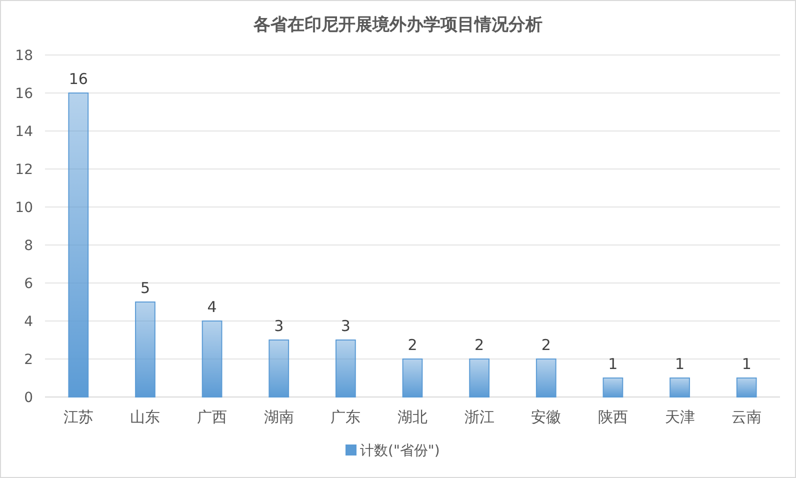  Describe the element at coordinates (24, 132) in the screenshot. I see `y-tick-label: 14` at that location.